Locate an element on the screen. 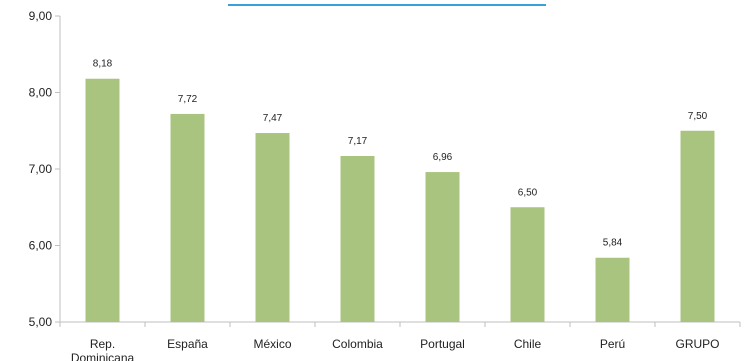 The width and height of the screenshot is (750, 361). bar-value-label: 6,50 is located at coordinates (528, 192).